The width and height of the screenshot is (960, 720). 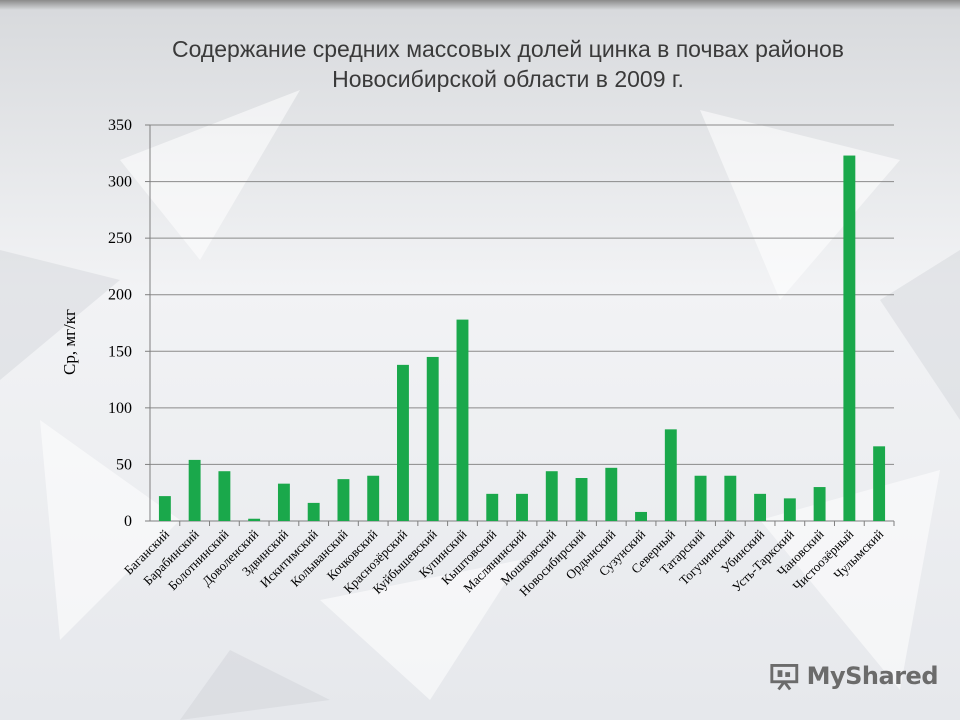 What do you see at coordinates (120, 125) in the screenshot?
I see `y-tick-label: 350` at bounding box center [120, 125].